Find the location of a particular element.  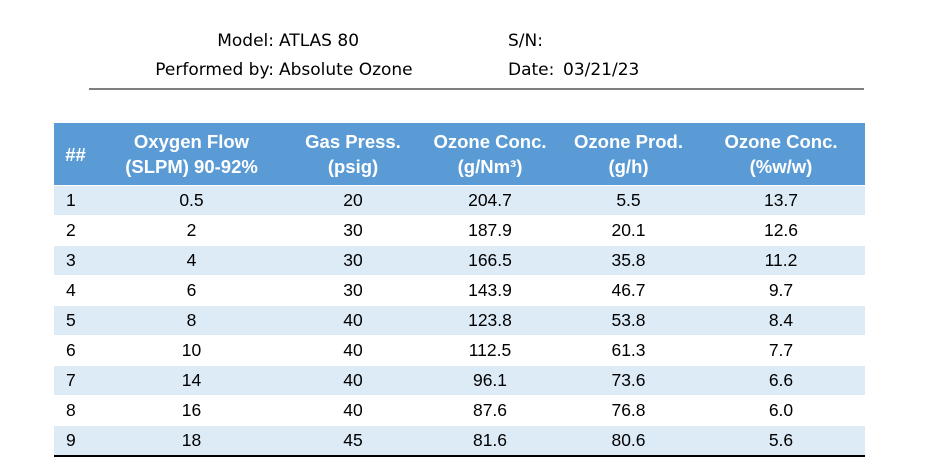

cell-ozone-prod: 53.8 is located at coordinates (628, 320).